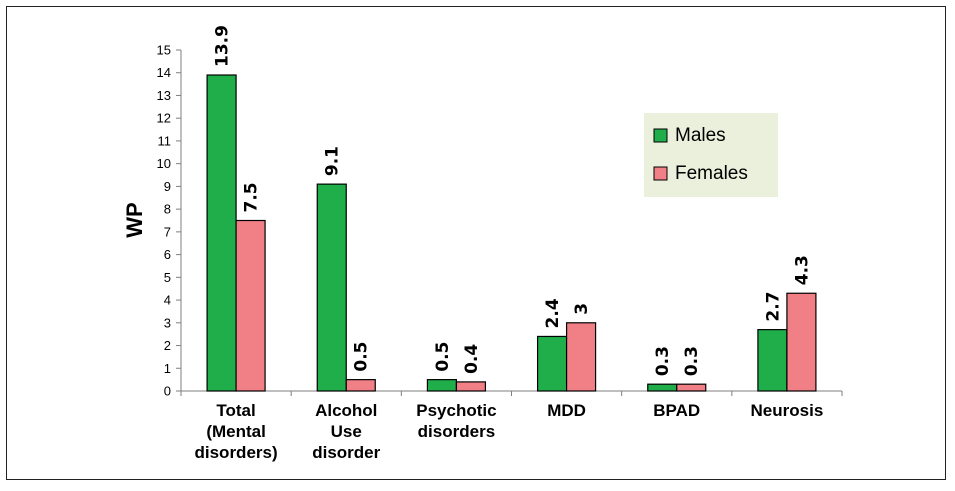  I want to click on y-tick-label: 7, so click(167, 231).